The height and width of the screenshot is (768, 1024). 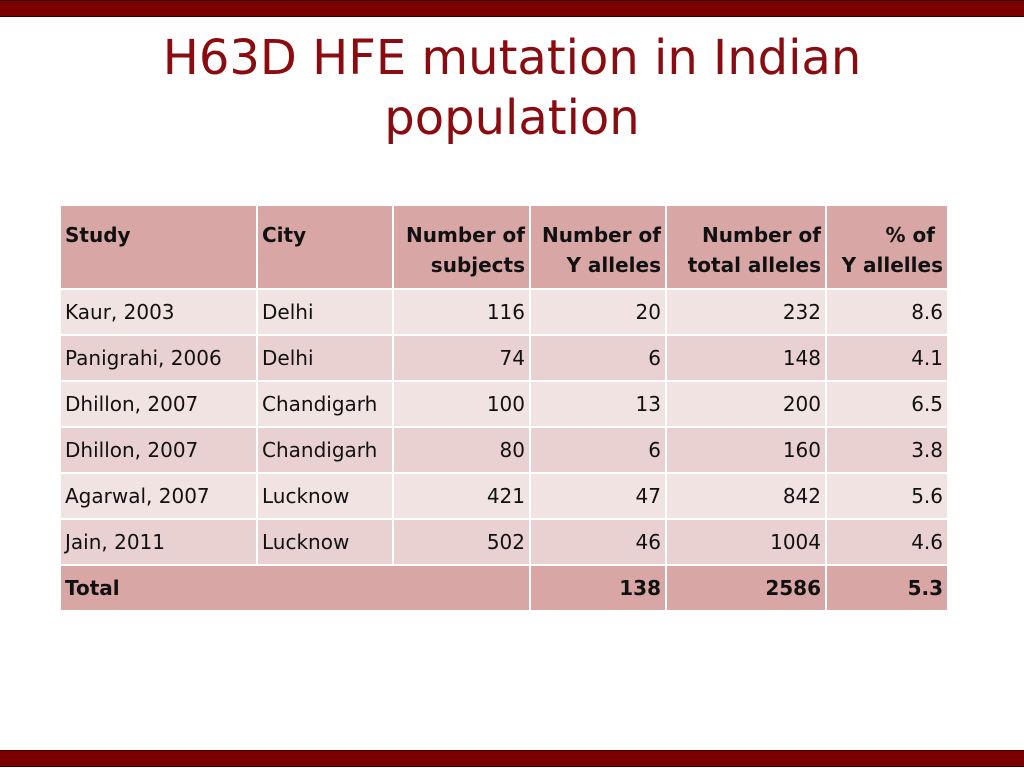 What do you see at coordinates (887, 450) in the screenshot?
I see `cell-percent: 3.8` at bounding box center [887, 450].